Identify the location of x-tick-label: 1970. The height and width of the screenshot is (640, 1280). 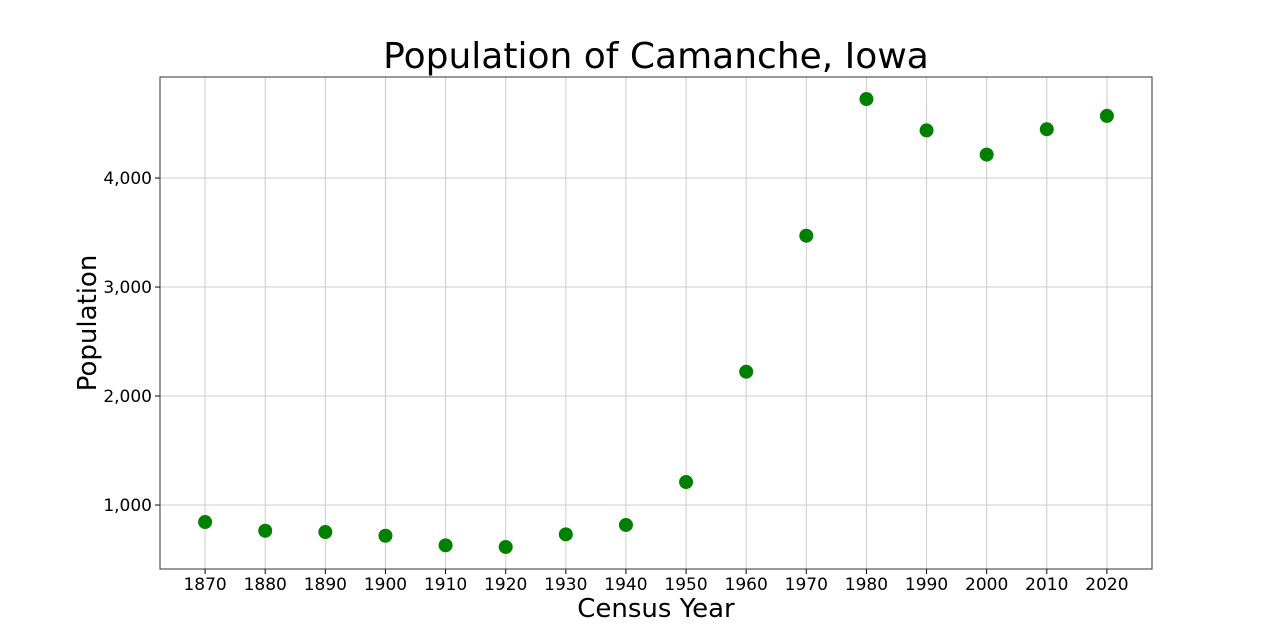
(806, 585).